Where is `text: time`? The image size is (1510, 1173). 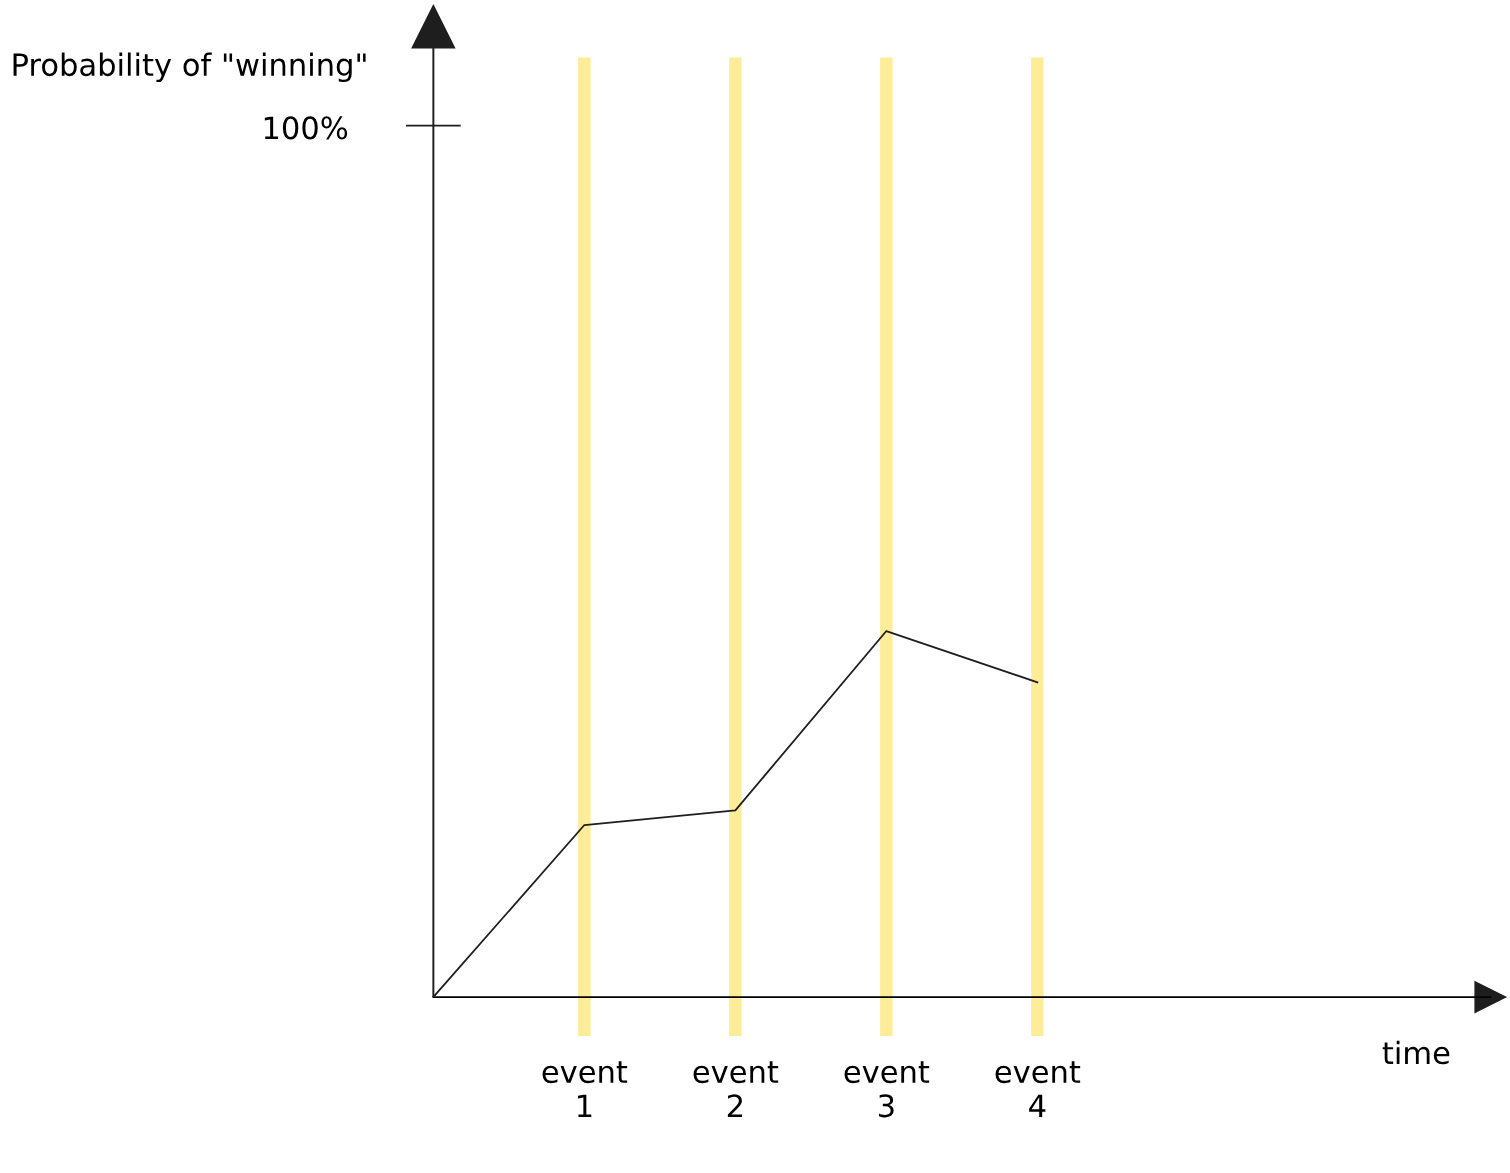 text: time is located at coordinates (1416, 1052).